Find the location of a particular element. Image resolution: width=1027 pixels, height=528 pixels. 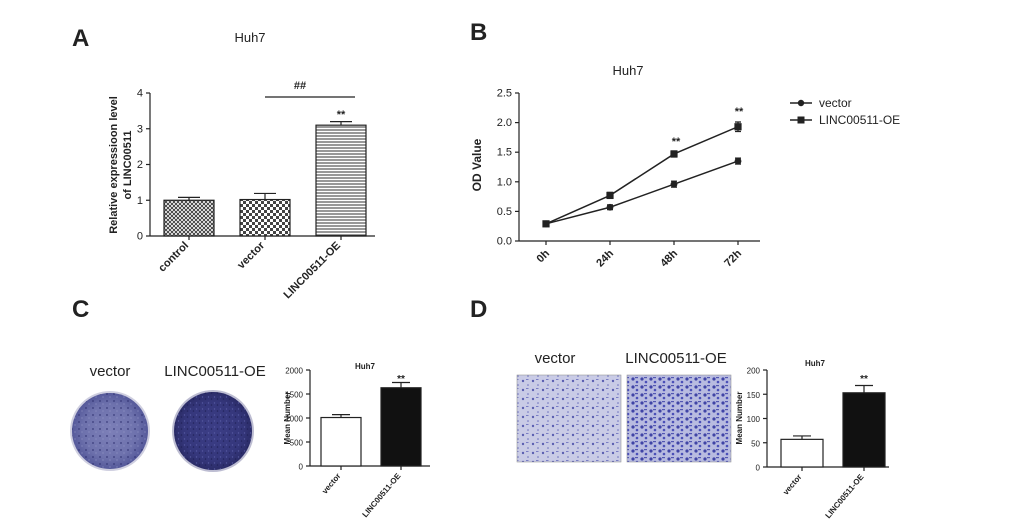

panel-d-ytick-label: 100 is located at coordinates (754, 419).